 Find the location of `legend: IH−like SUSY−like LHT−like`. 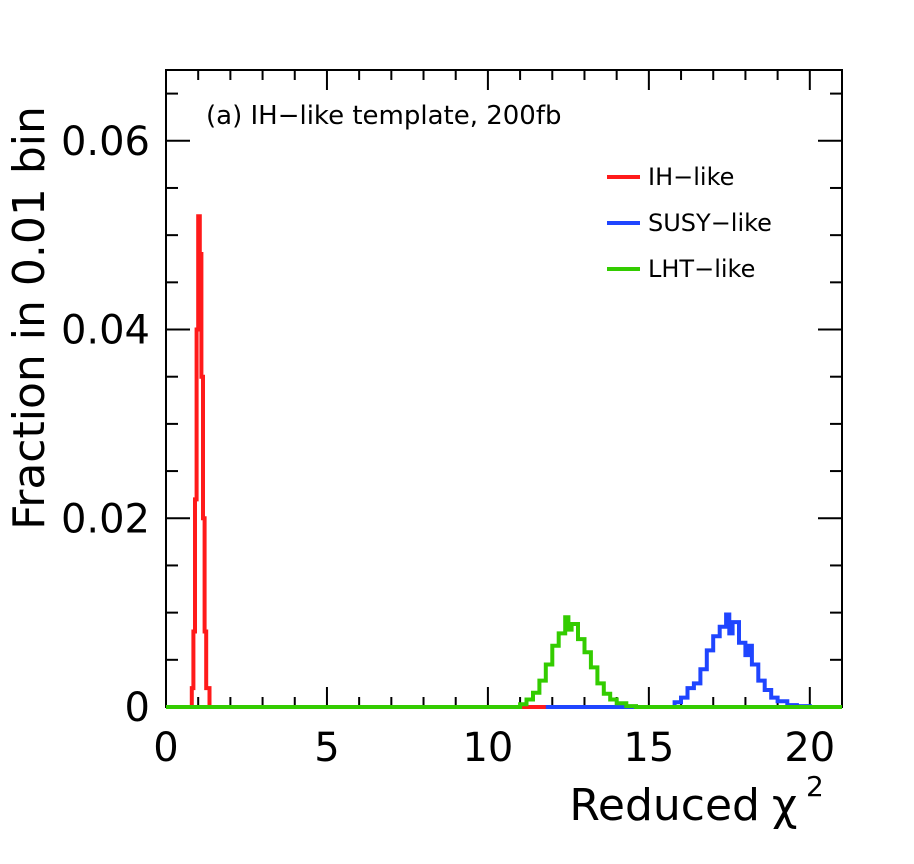

legend: IH−like SUSY−like LHT−like is located at coordinates (689, 223).